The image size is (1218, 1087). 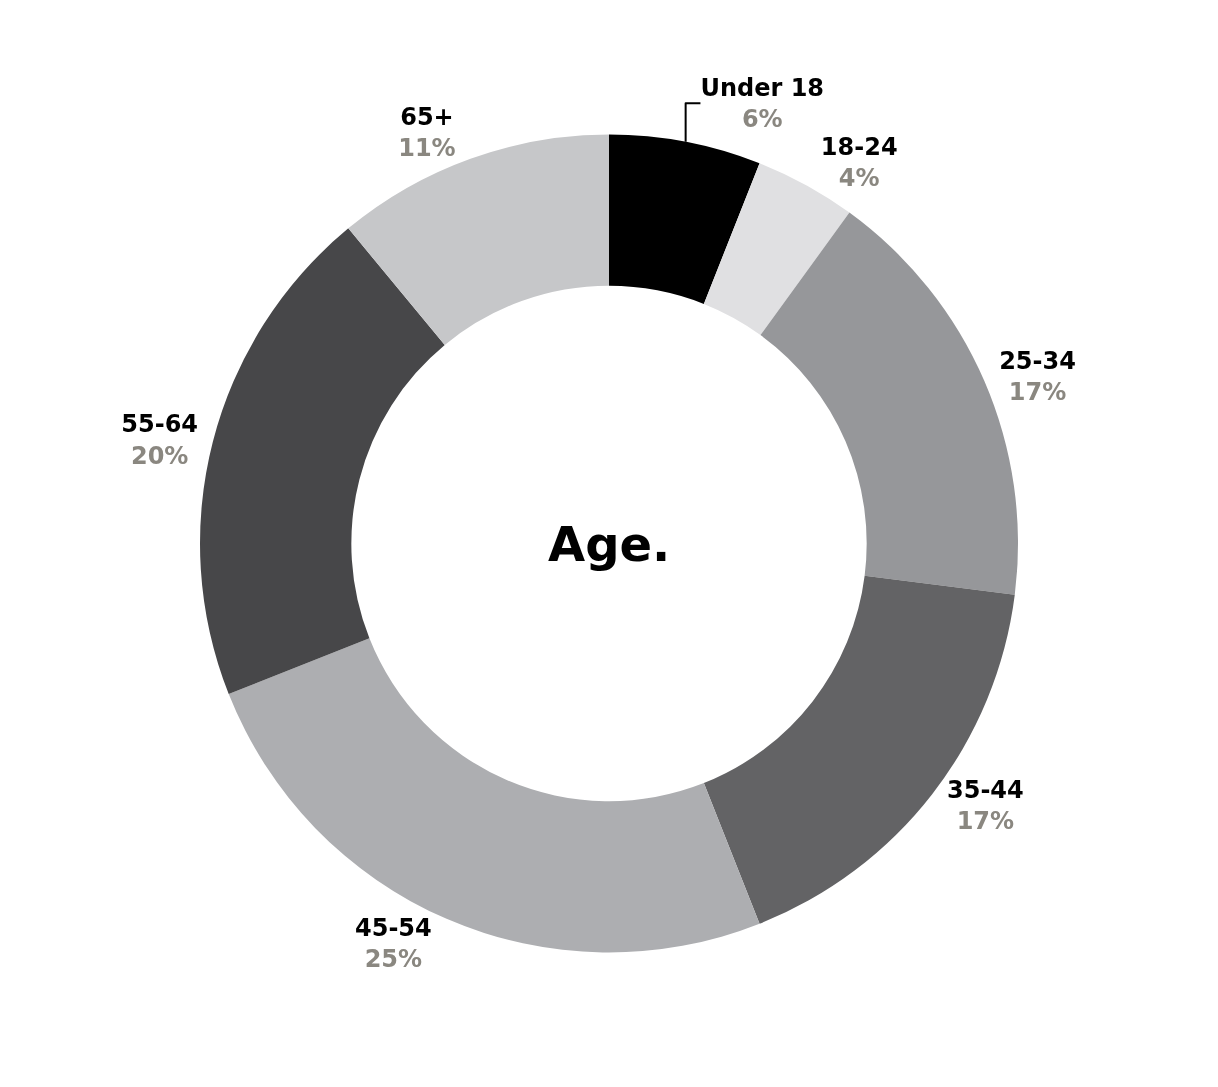 I want to click on slice-label: 18-24, so click(x=859, y=146).